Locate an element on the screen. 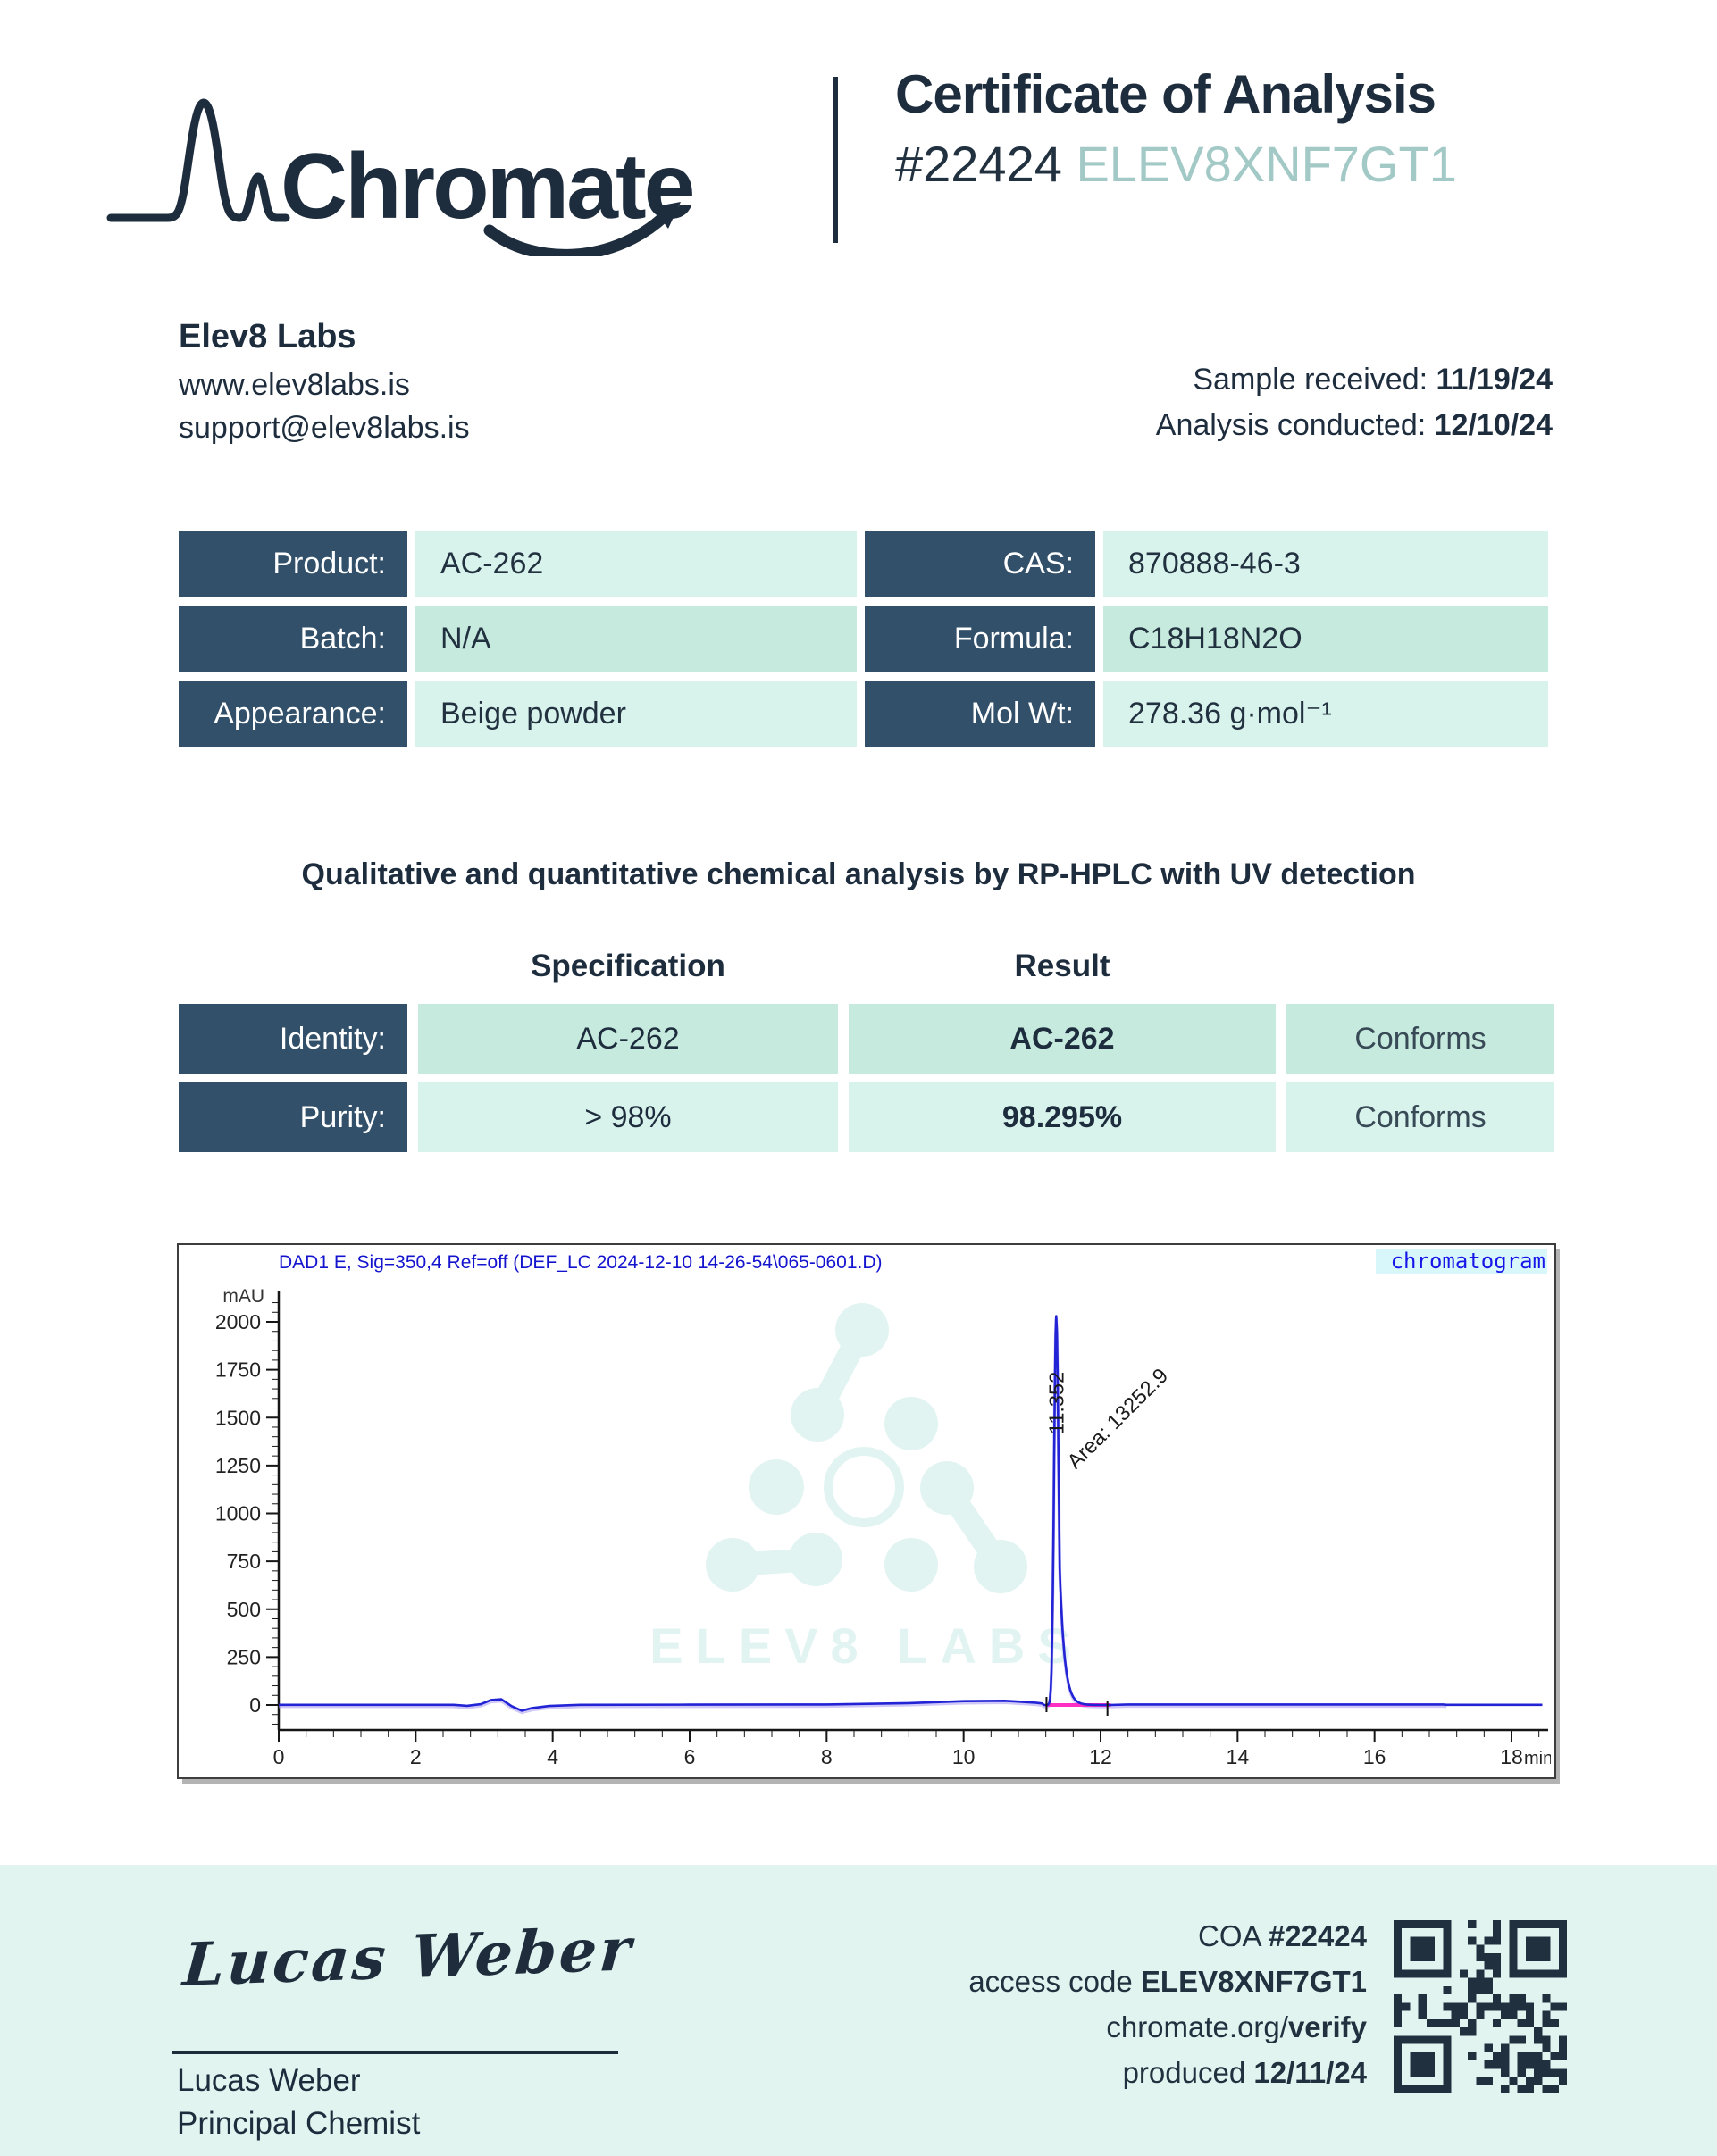 This screenshot has width=1717, height=2156. qr-code is located at coordinates (1480, 2006).